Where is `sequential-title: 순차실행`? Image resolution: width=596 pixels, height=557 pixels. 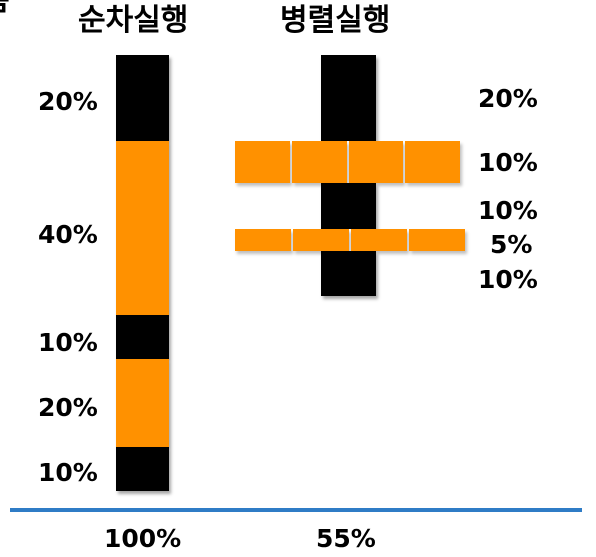 sequential-title: 순차실행 is located at coordinates (133, 20).